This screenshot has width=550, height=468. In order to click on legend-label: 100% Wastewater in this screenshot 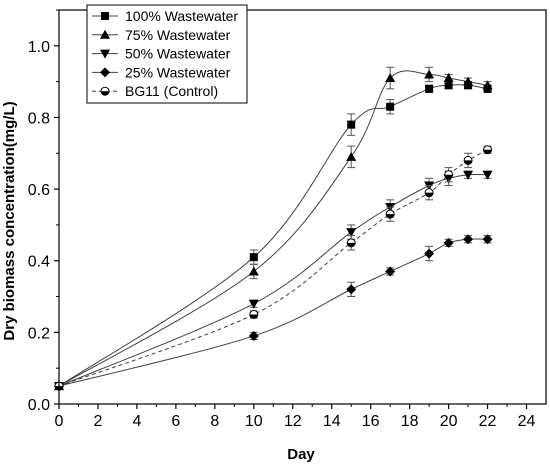, I will do `click(181, 16)`.